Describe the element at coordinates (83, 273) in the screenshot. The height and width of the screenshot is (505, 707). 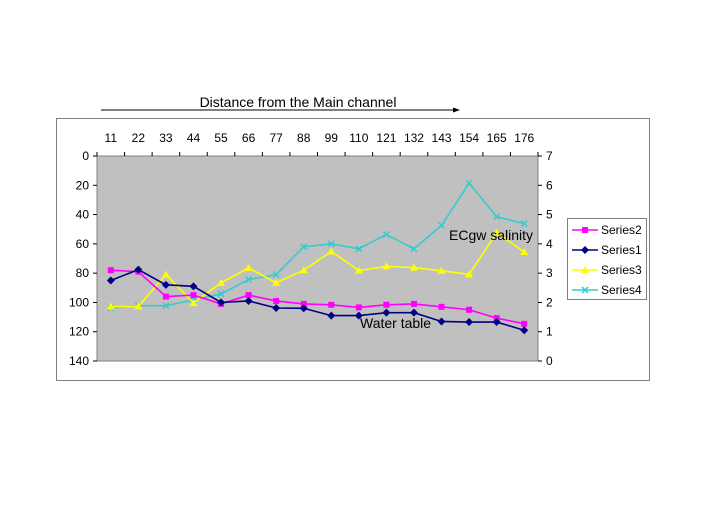
I see `left-tick-label: 80` at that location.